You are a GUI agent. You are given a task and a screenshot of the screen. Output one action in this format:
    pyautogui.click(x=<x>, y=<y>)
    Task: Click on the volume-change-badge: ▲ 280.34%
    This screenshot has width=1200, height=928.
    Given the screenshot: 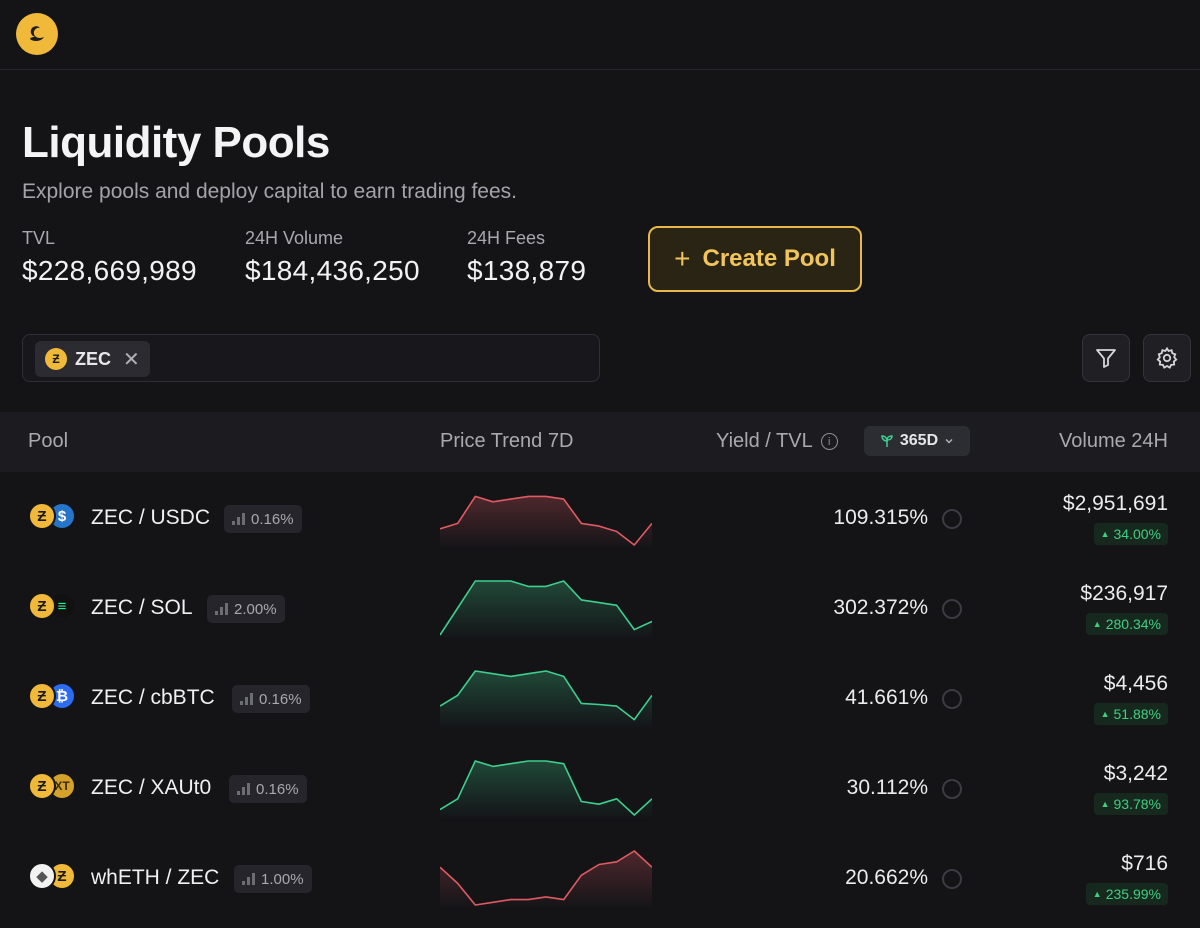 What is the action you would take?
    pyautogui.click(x=1126, y=624)
    